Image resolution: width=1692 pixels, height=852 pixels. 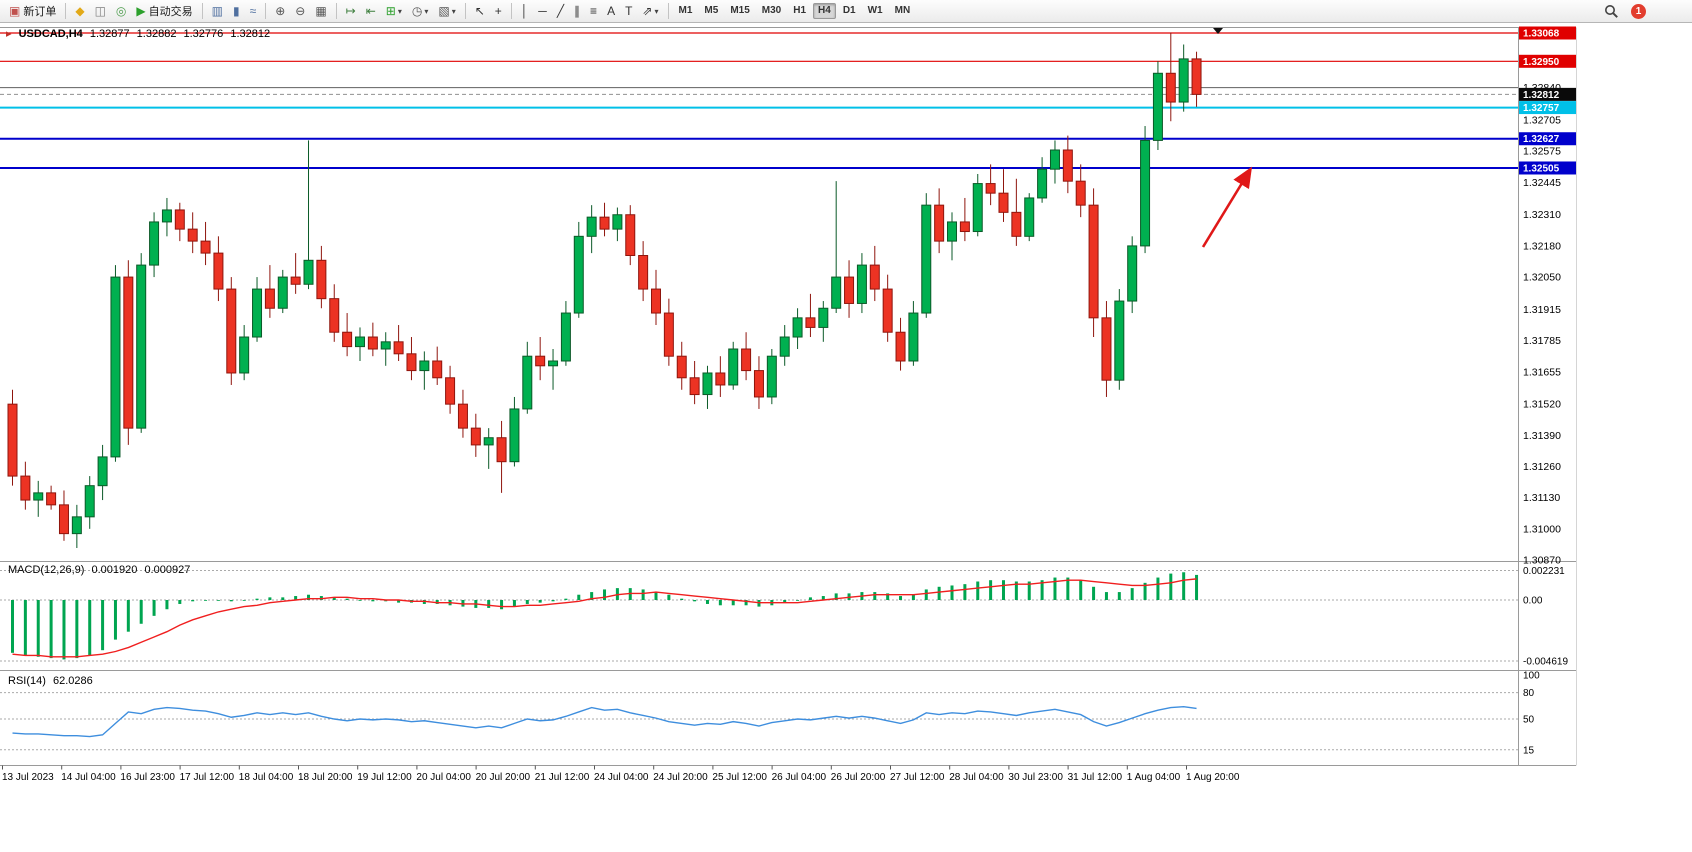 I want to click on periods-button: ◷ ▾, so click(x=420, y=11).